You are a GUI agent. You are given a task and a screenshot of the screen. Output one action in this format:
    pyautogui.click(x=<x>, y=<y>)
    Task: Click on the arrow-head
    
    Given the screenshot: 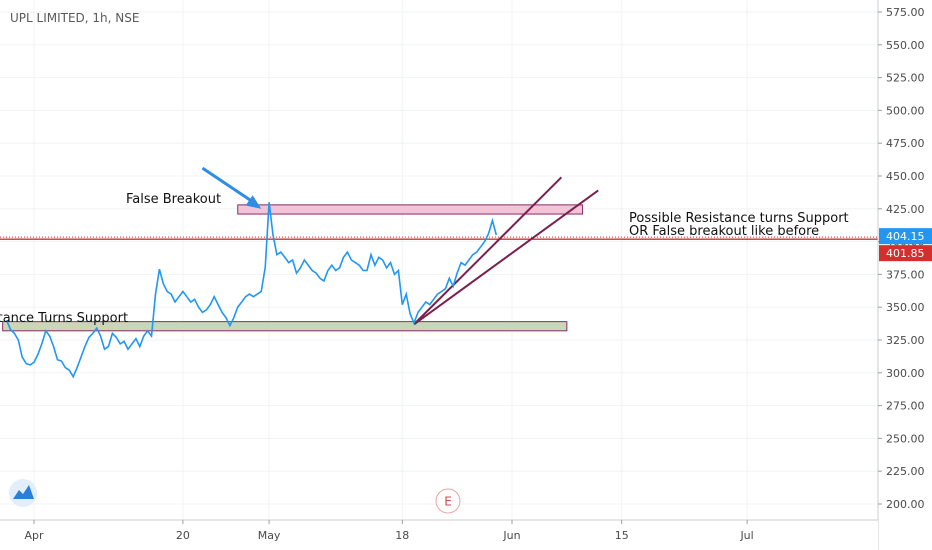 What is the action you would take?
    pyautogui.click(x=253, y=202)
    